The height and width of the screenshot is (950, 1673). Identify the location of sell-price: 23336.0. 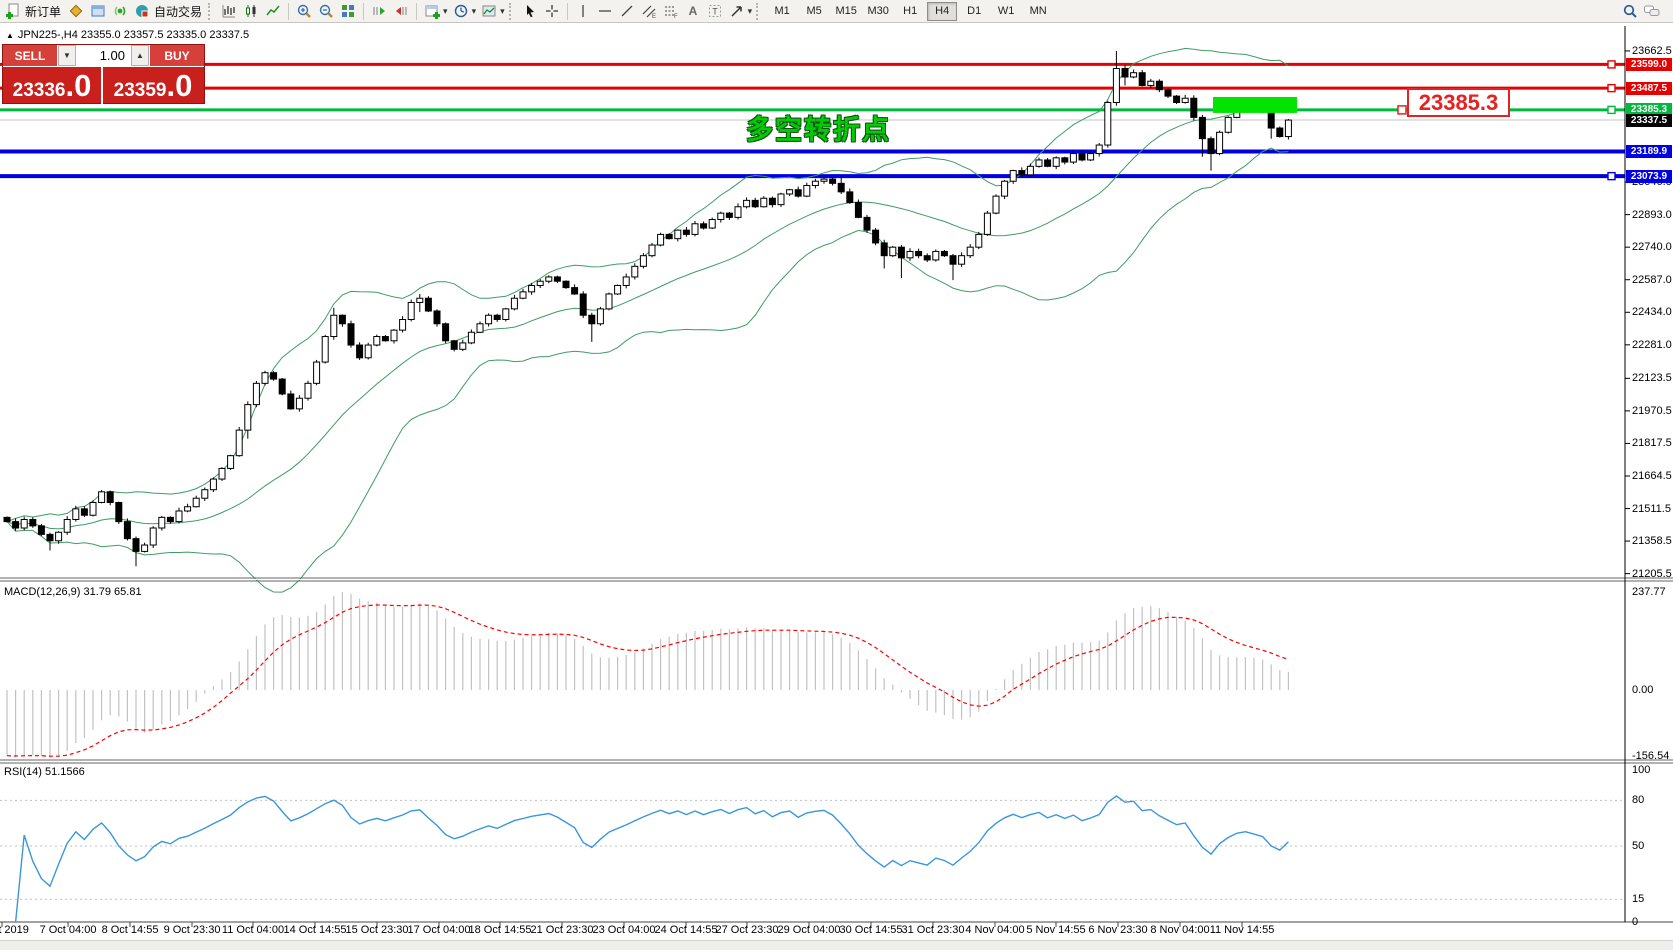
(53, 85).